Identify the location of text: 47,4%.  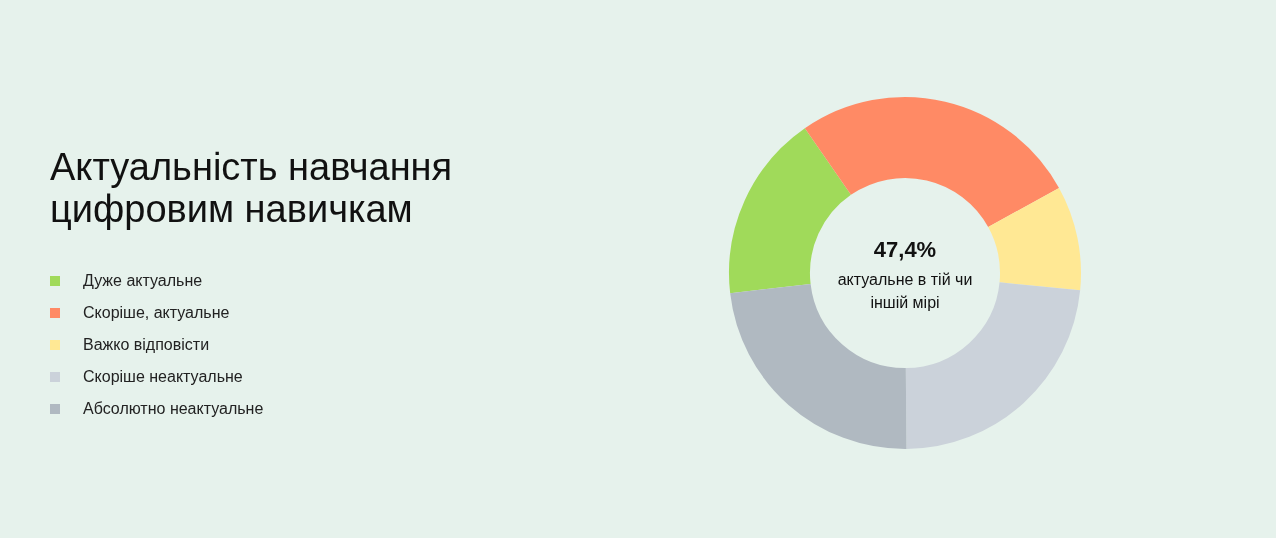
(905, 250).